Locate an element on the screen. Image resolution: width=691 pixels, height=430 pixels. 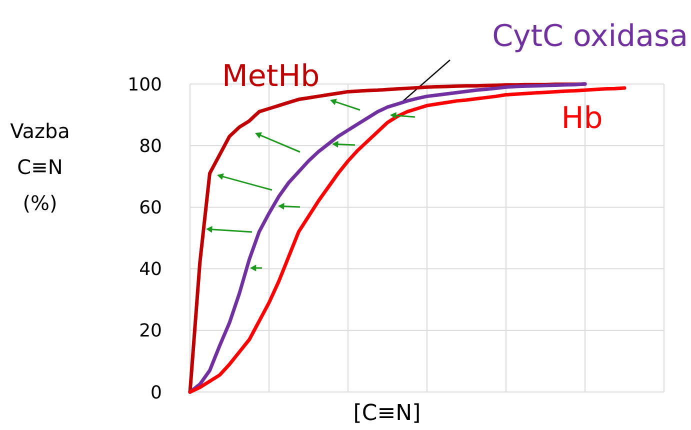
series-label: CytC oxidasa is located at coordinates (590, 36).